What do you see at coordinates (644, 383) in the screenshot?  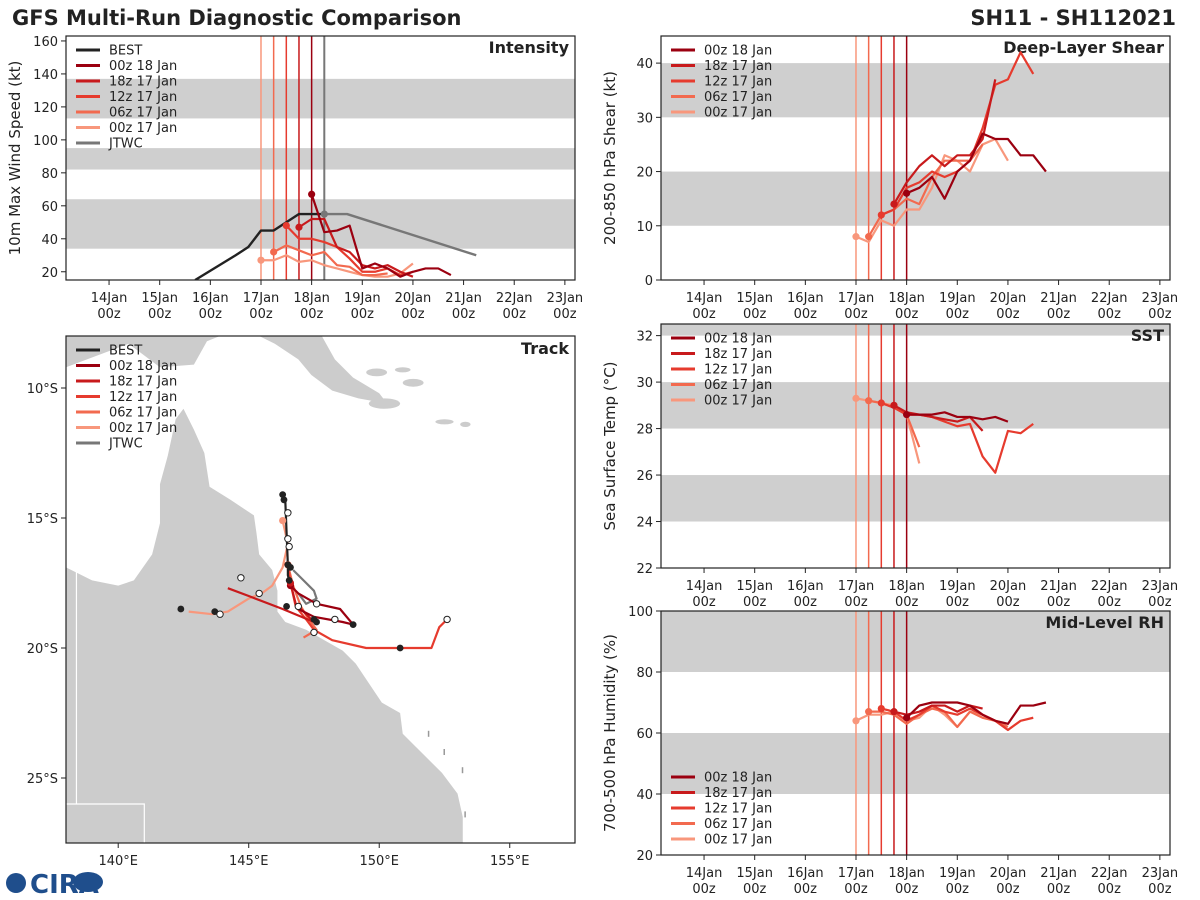 I see `y-tick-label: 30` at bounding box center [644, 383].